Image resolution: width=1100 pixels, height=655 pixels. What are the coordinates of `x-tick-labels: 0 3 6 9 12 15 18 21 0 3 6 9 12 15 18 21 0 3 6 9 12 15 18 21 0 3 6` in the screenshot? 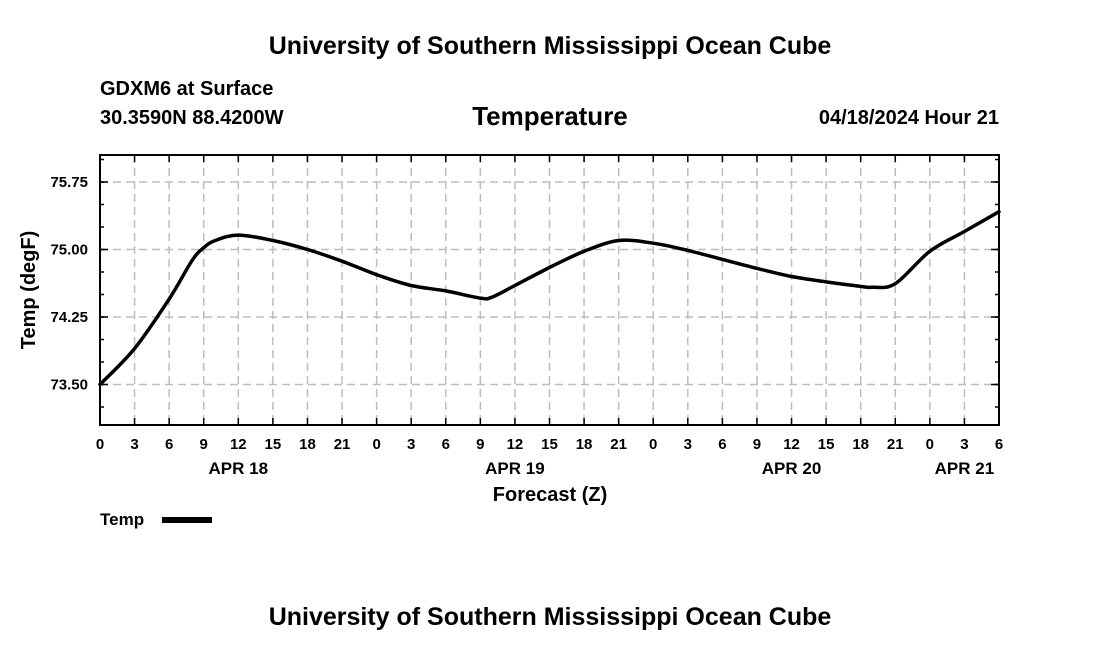 It's located at (549, 444).